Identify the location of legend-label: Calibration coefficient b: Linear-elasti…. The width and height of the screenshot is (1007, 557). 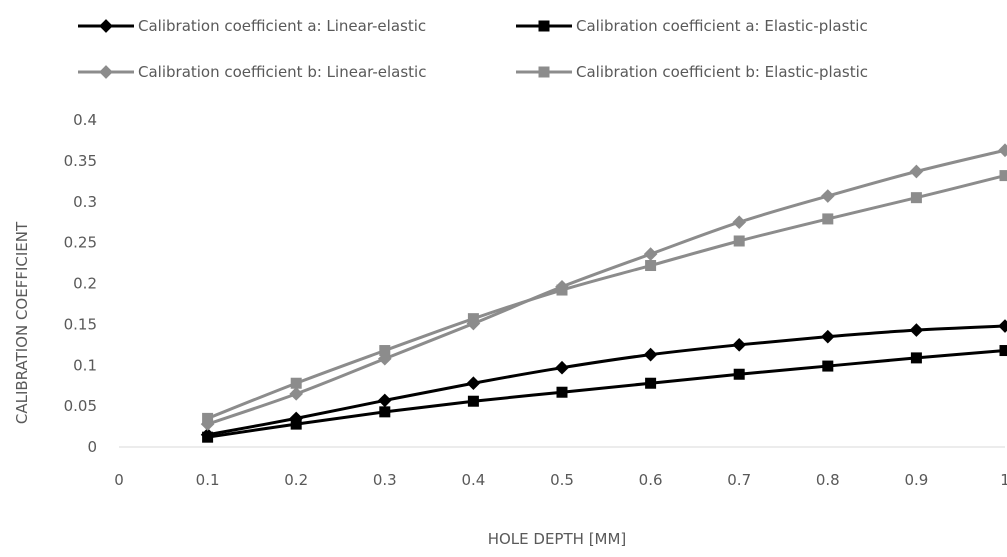
(282, 72).